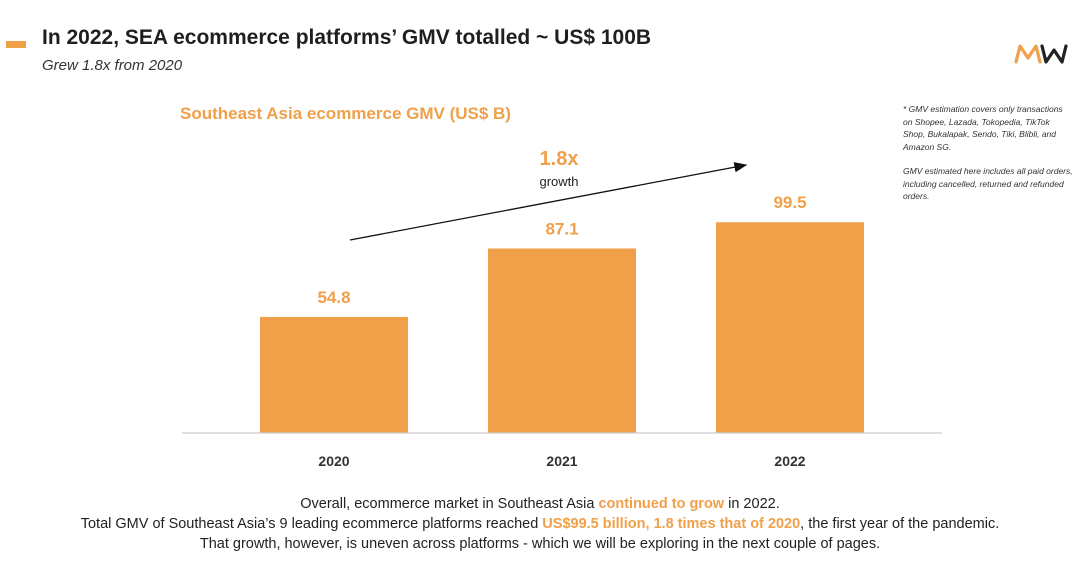 This screenshot has height=569, width=1080. I want to click on bar-2022, so click(790, 327).